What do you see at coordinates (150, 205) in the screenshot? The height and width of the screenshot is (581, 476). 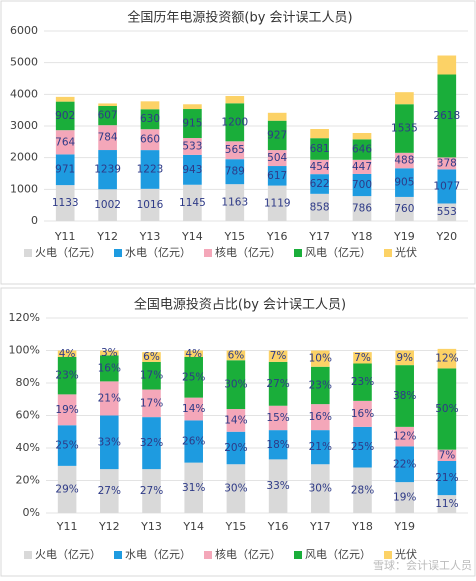 I see `data-label: 1016` at bounding box center [150, 205].